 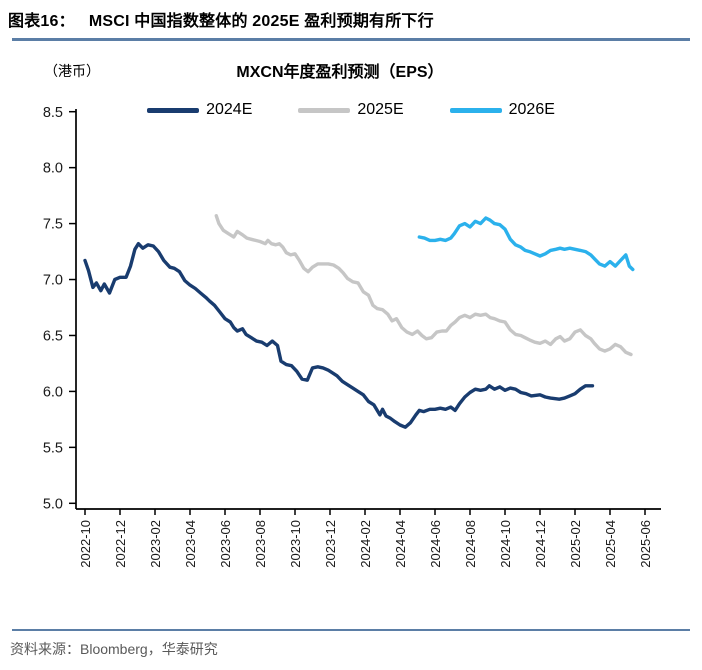 What do you see at coordinates (526, 244) in the screenshot?
I see `series-line-2026E` at bounding box center [526, 244].